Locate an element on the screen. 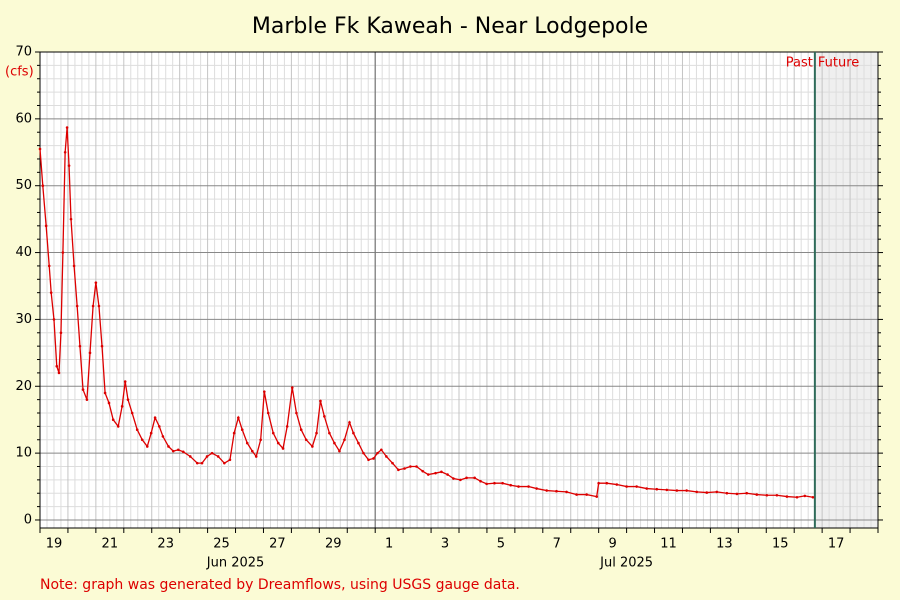 This screenshot has height=600, width=900. past-label: Past is located at coordinates (799, 63).